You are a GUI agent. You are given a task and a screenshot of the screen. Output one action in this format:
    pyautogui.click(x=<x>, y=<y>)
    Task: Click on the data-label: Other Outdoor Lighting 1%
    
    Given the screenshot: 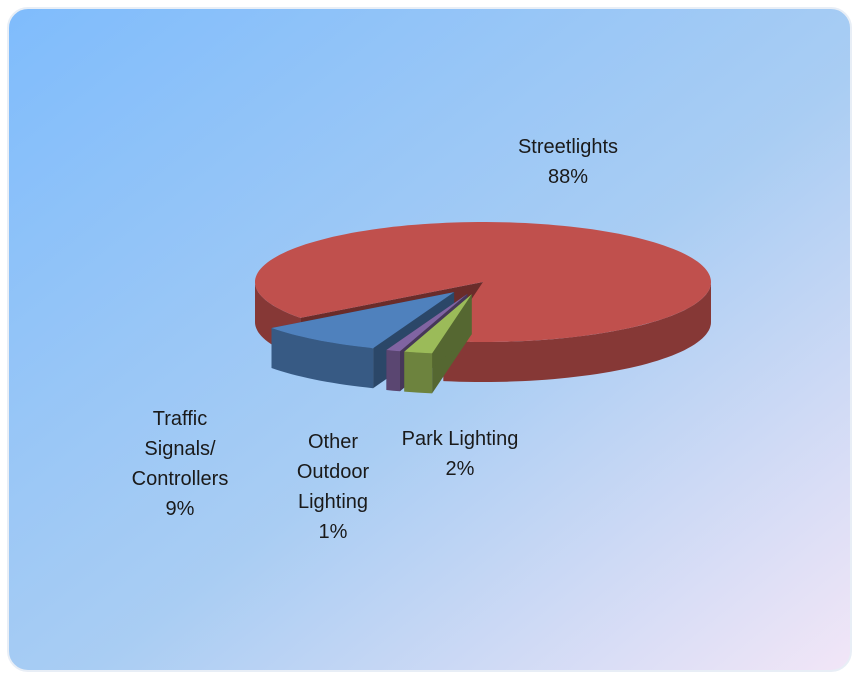 What is the action you would take?
    pyautogui.click(x=333, y=487)
    